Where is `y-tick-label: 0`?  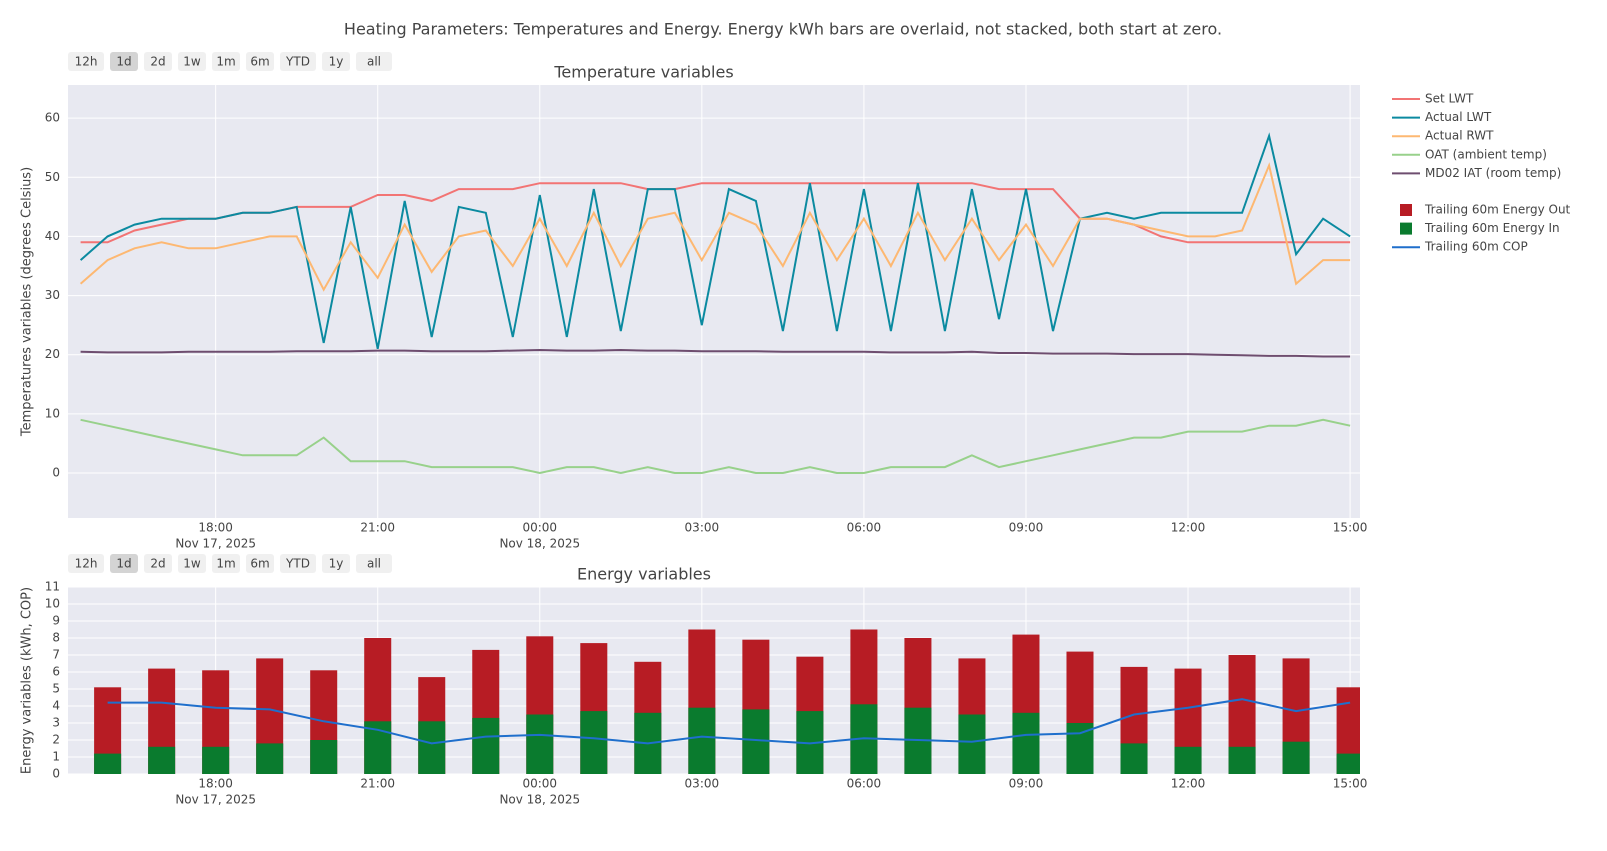
y-tick-label: 0 is located at coordinates (56, 774).